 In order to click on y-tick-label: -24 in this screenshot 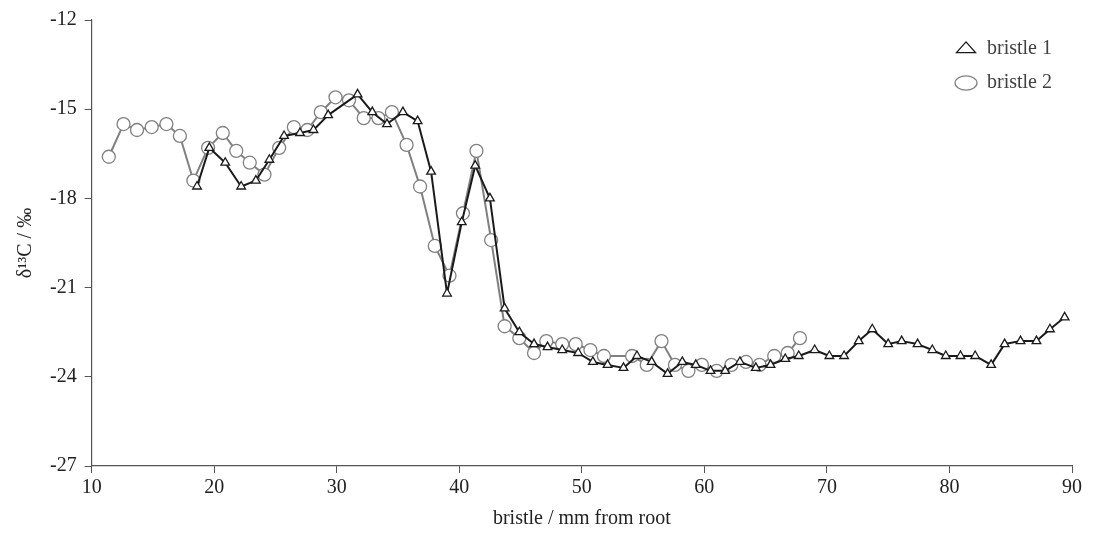, I will do `click(63, 375)`.